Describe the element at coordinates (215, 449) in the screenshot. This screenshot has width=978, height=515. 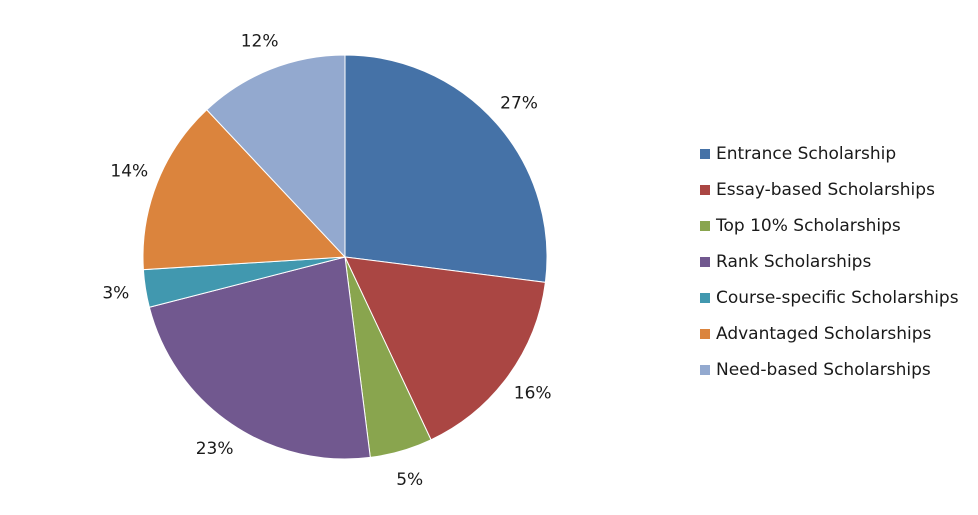
I see `slice-label-rank-scholarships: 23%` at that location.